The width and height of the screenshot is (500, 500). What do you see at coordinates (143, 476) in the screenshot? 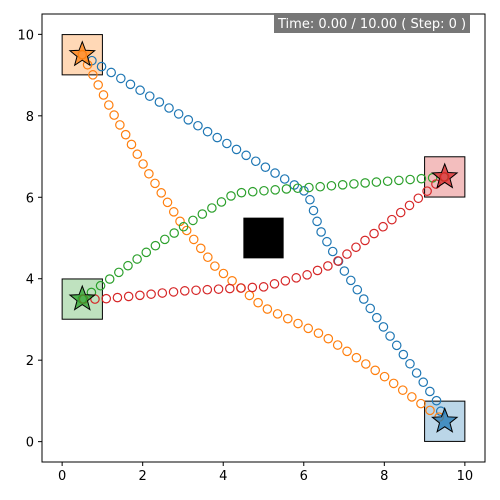
I see `x-tick-label-2: 2` at bounding box center [143, 476].